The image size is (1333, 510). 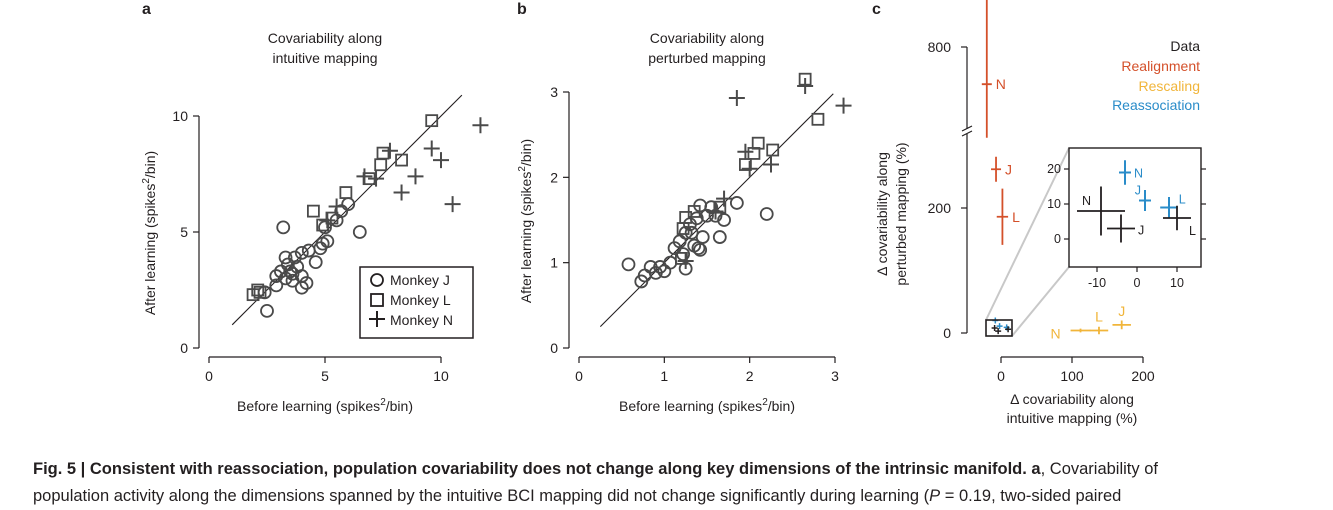 I want to click on legend-box, so click(x=416, y=302).